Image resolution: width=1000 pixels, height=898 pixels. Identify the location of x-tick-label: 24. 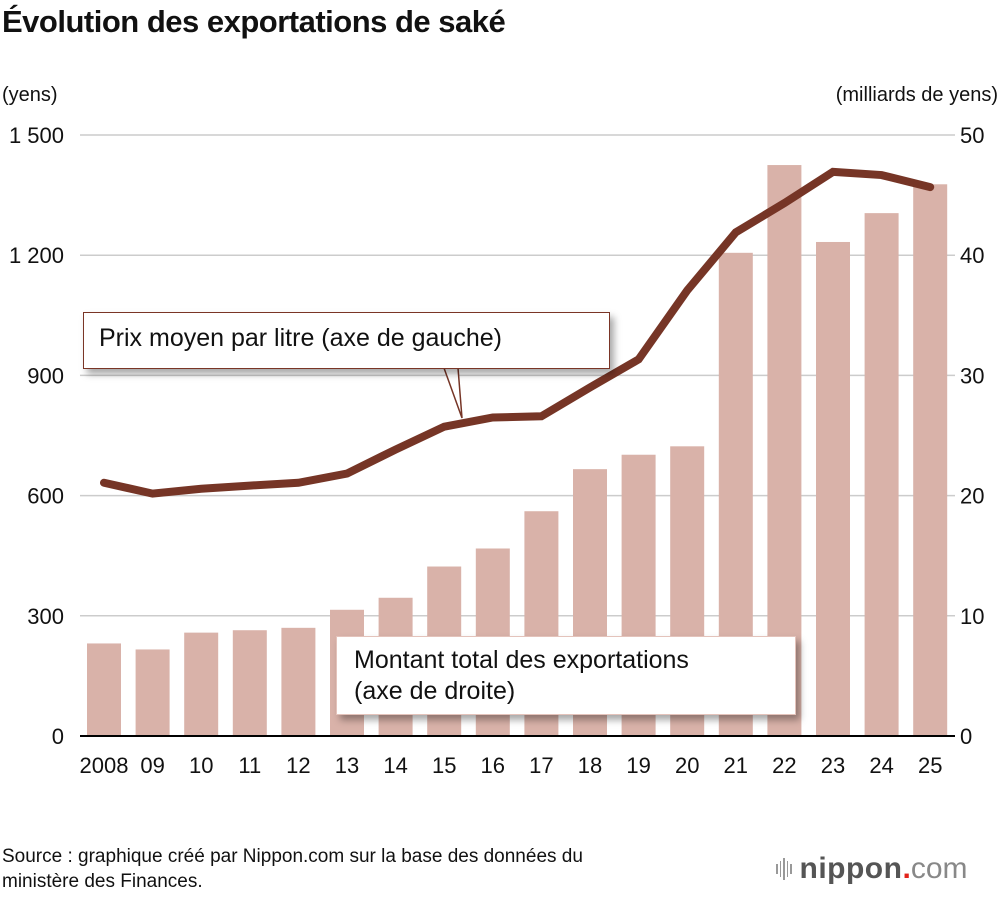
(881, 765).